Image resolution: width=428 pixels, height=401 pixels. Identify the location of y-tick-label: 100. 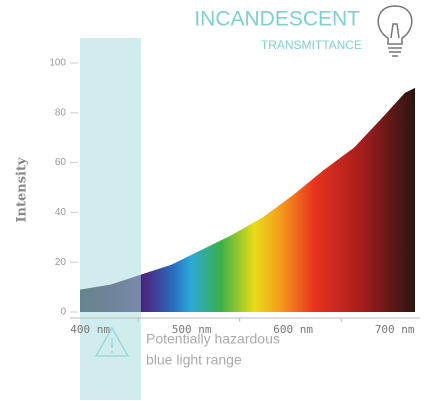
(57, 63).